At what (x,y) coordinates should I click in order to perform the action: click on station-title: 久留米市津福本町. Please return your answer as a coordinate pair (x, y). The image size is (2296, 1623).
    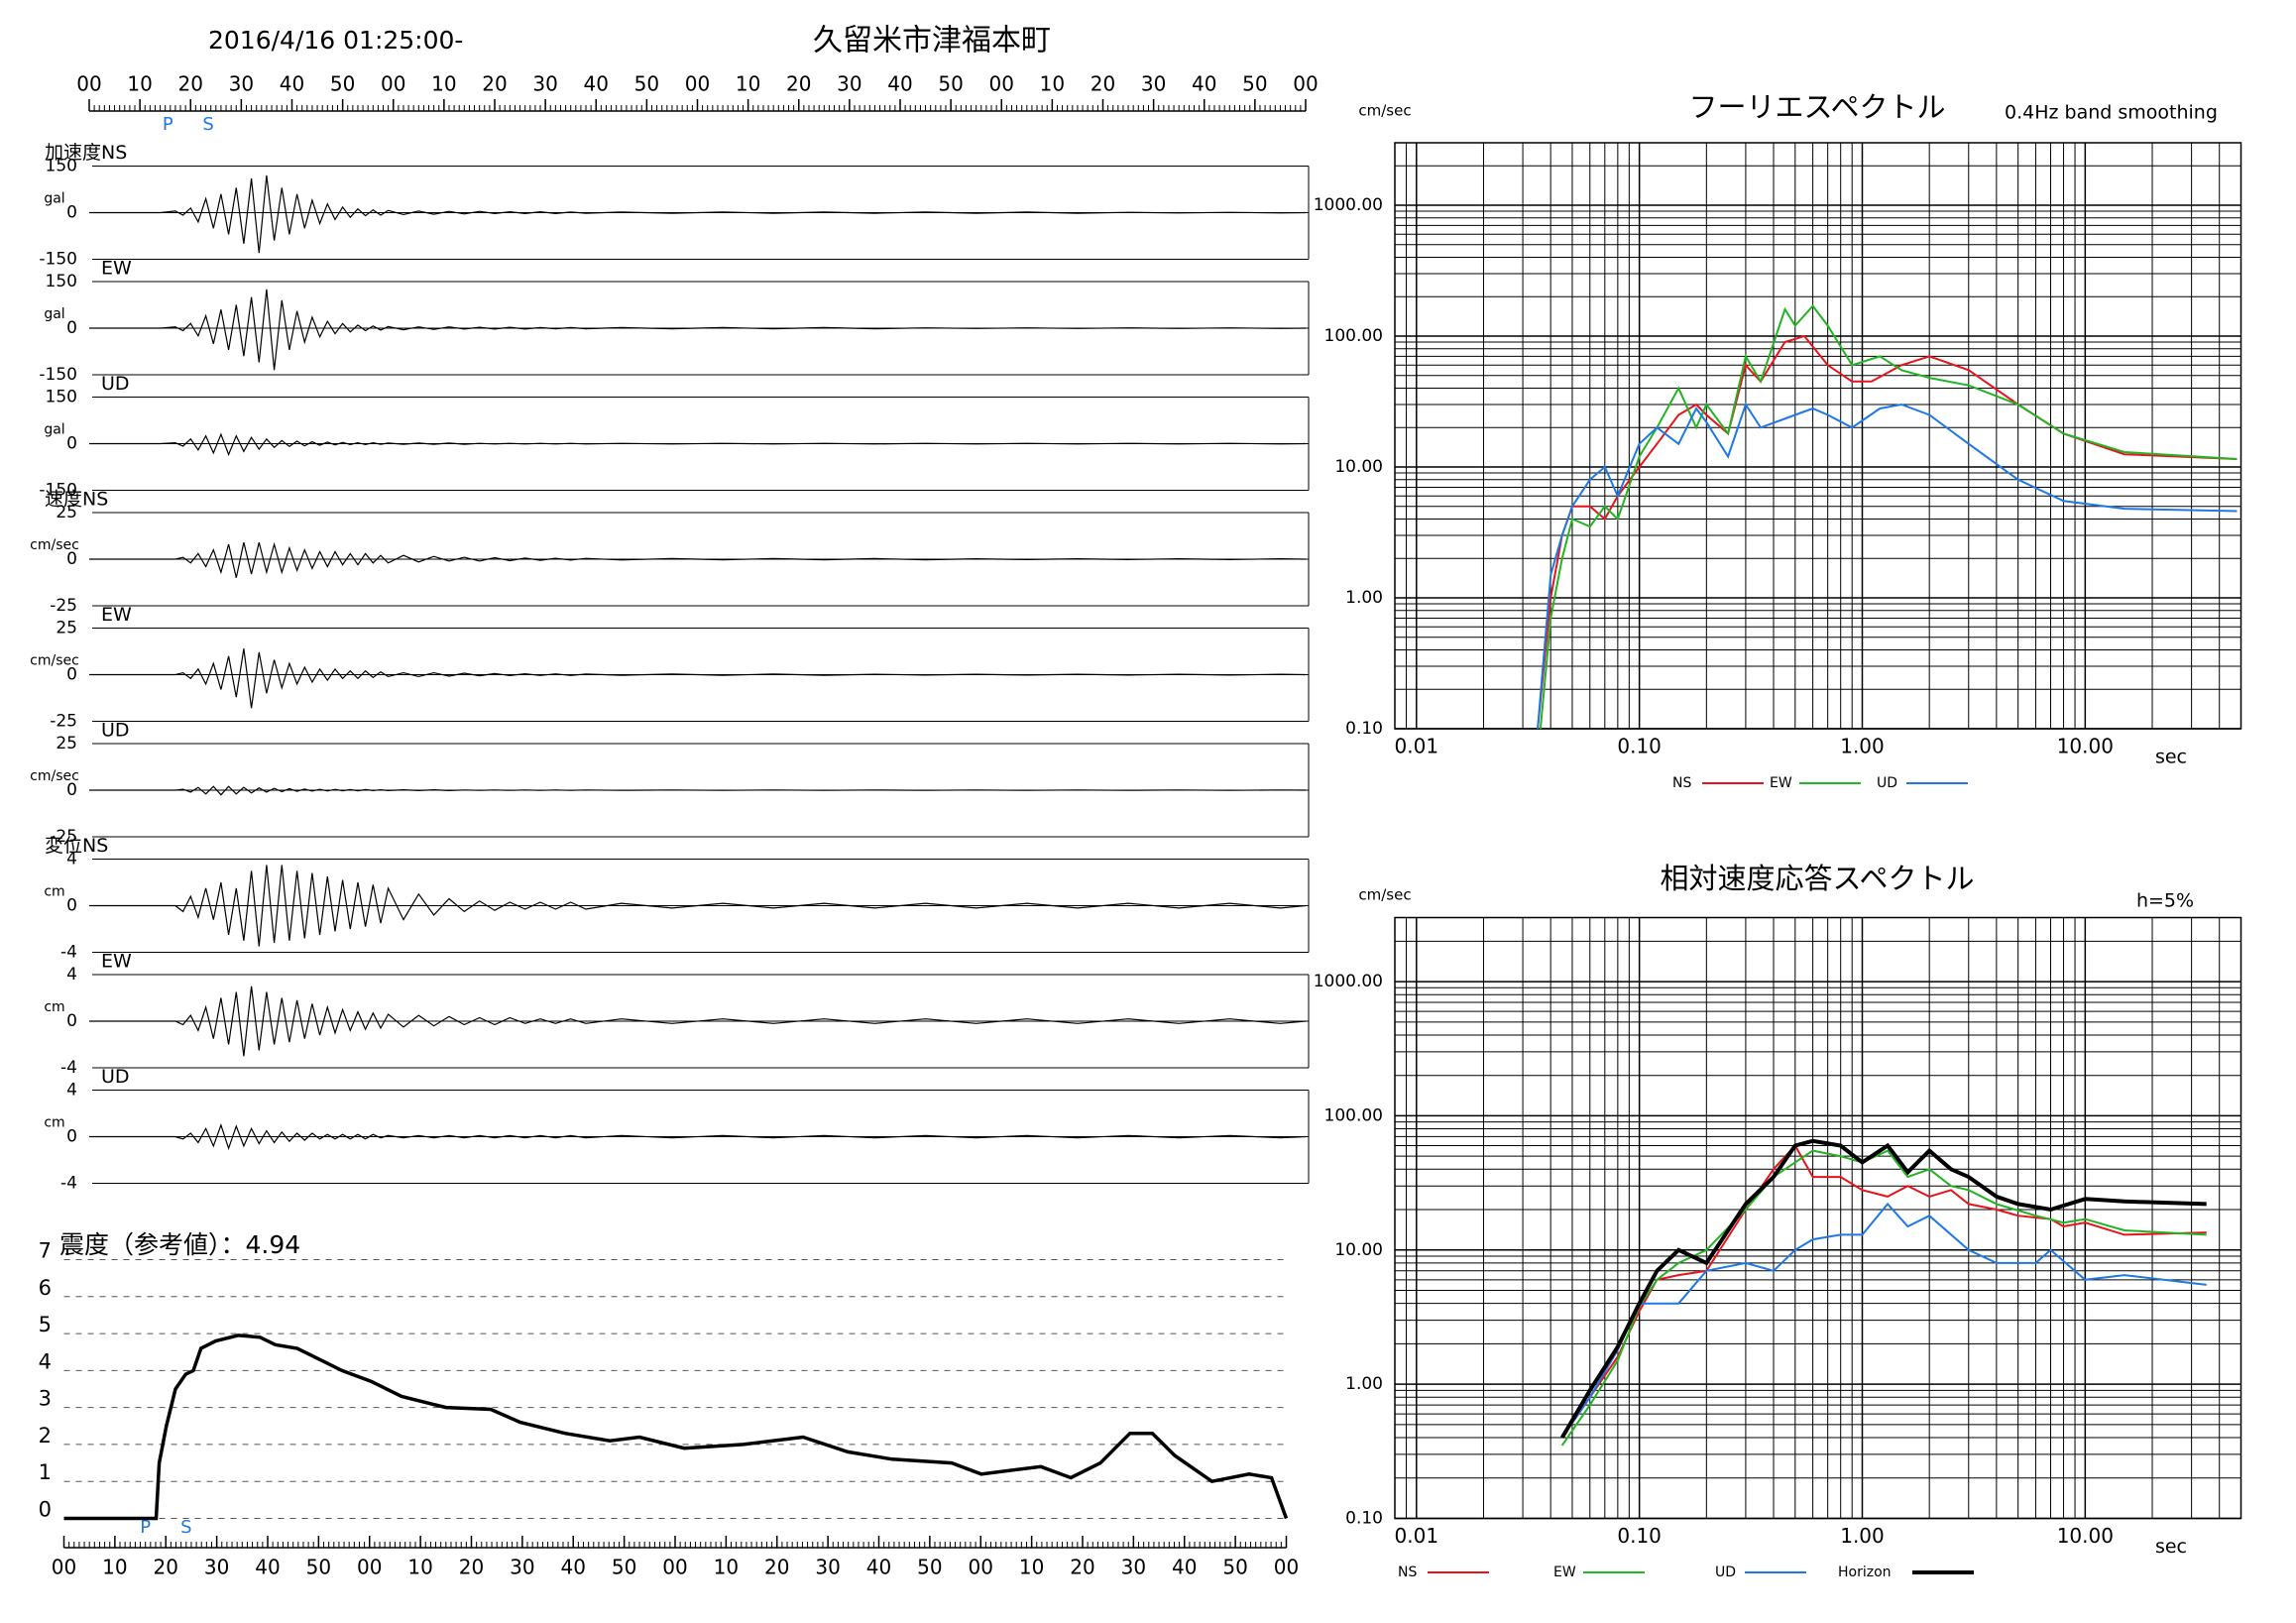
    Looking at the image, I should click on (932, 41).